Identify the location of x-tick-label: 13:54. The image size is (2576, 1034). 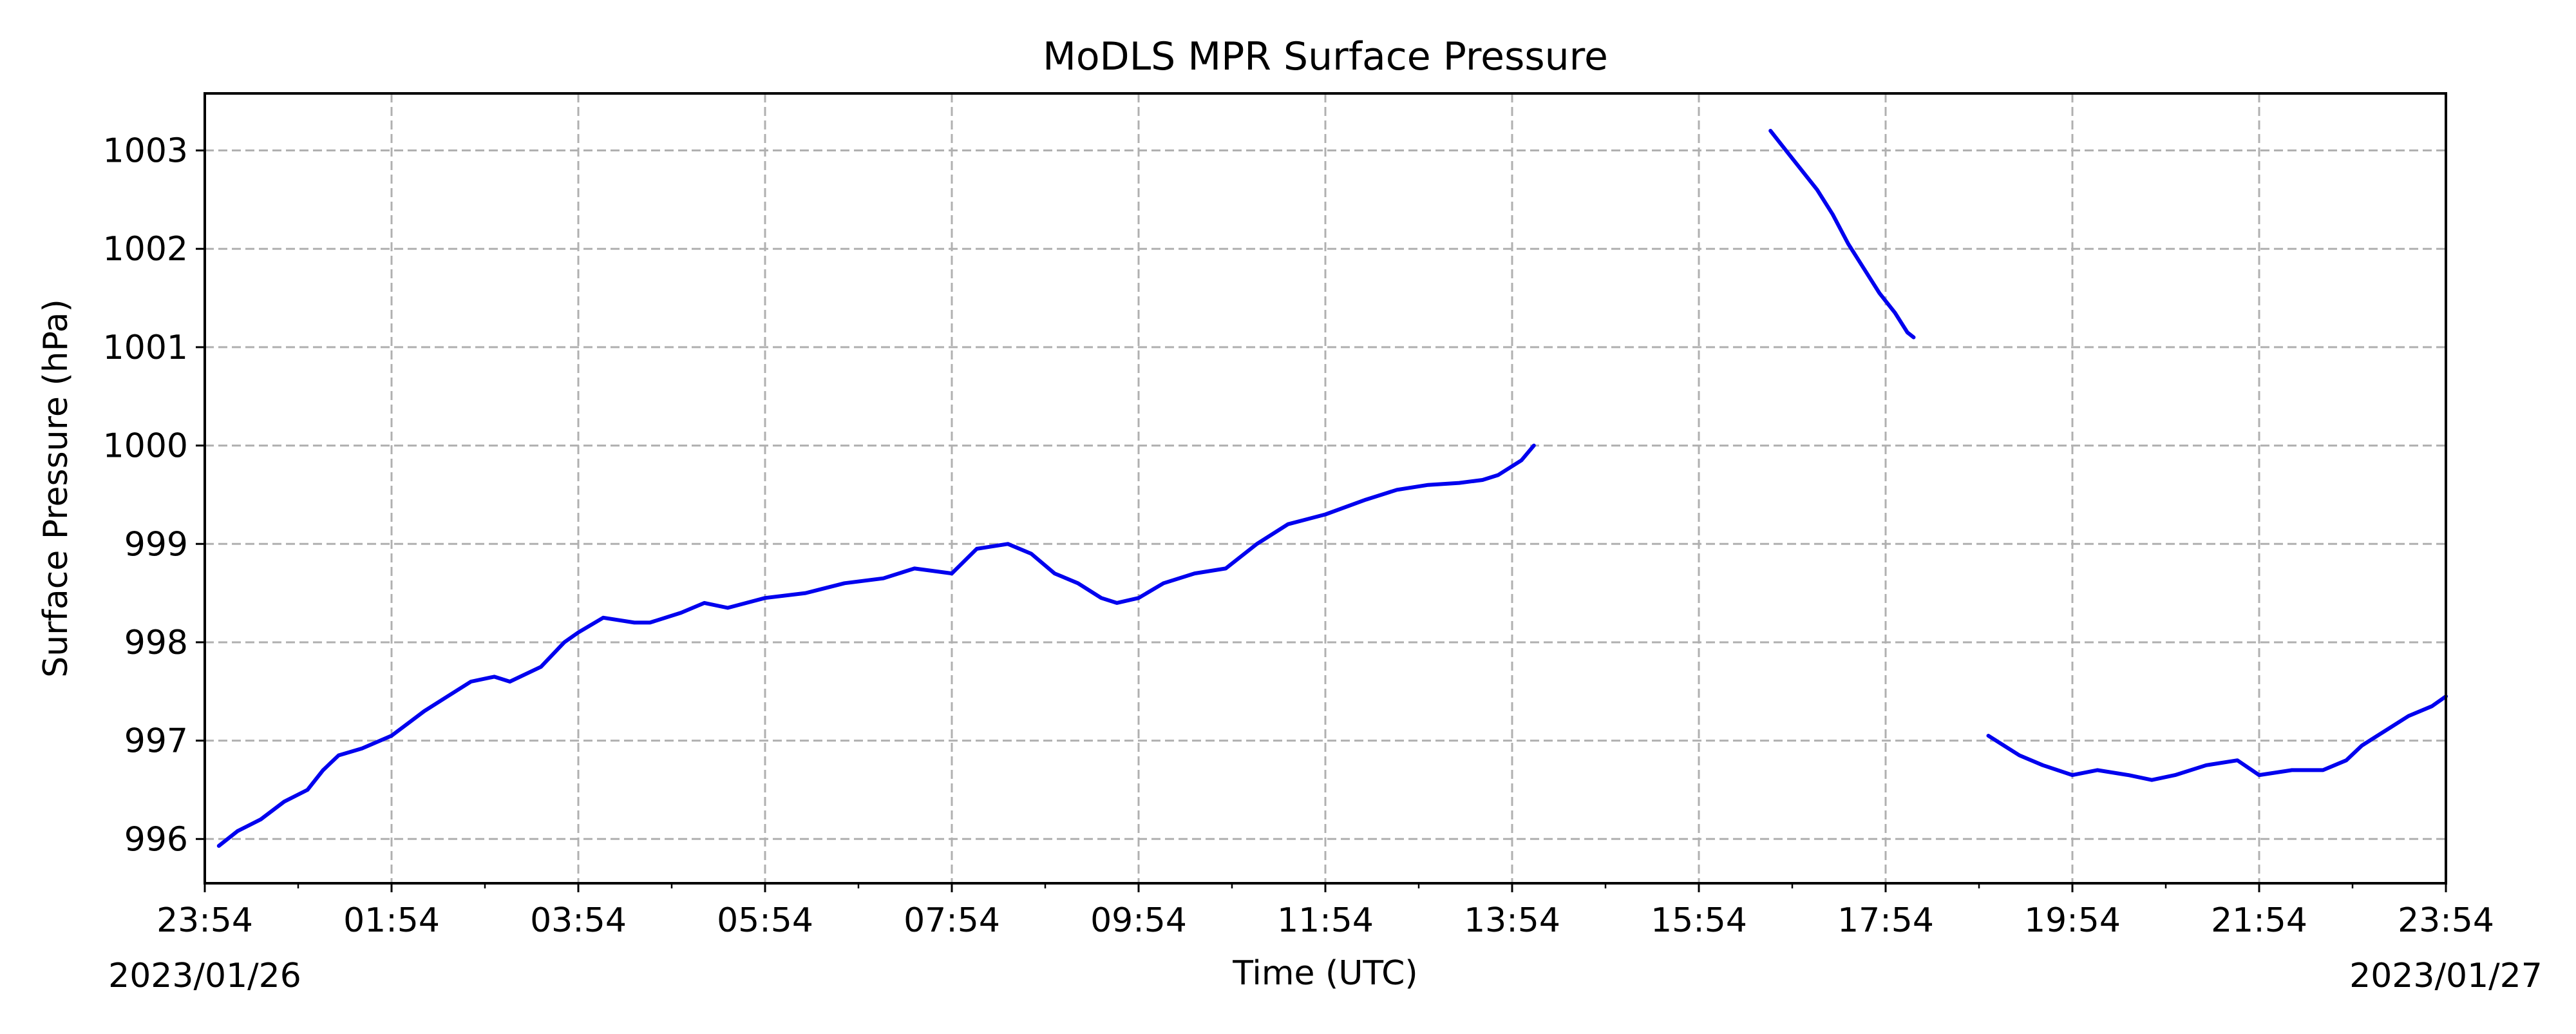
(1512, 920).